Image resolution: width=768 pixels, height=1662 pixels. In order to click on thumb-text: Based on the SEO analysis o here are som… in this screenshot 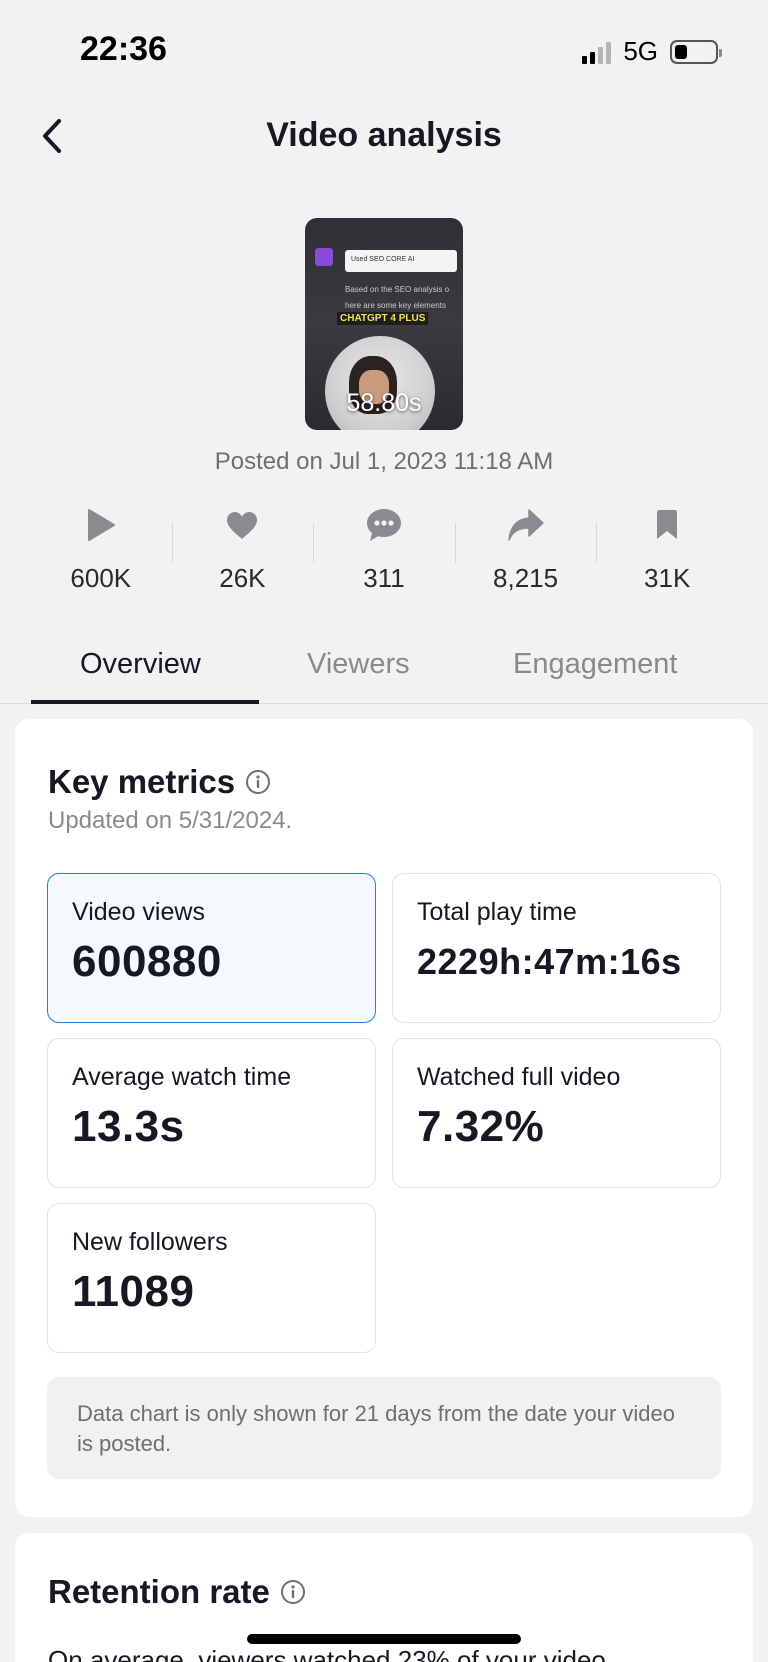, I will do `click(404, 298)`.